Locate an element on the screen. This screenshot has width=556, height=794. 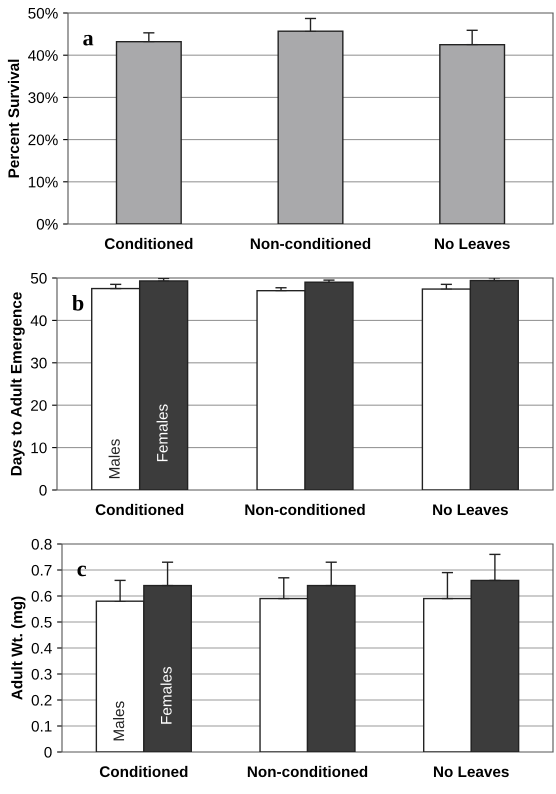
y-axis-title: Percent Survival is located at coordinates (14, 119).